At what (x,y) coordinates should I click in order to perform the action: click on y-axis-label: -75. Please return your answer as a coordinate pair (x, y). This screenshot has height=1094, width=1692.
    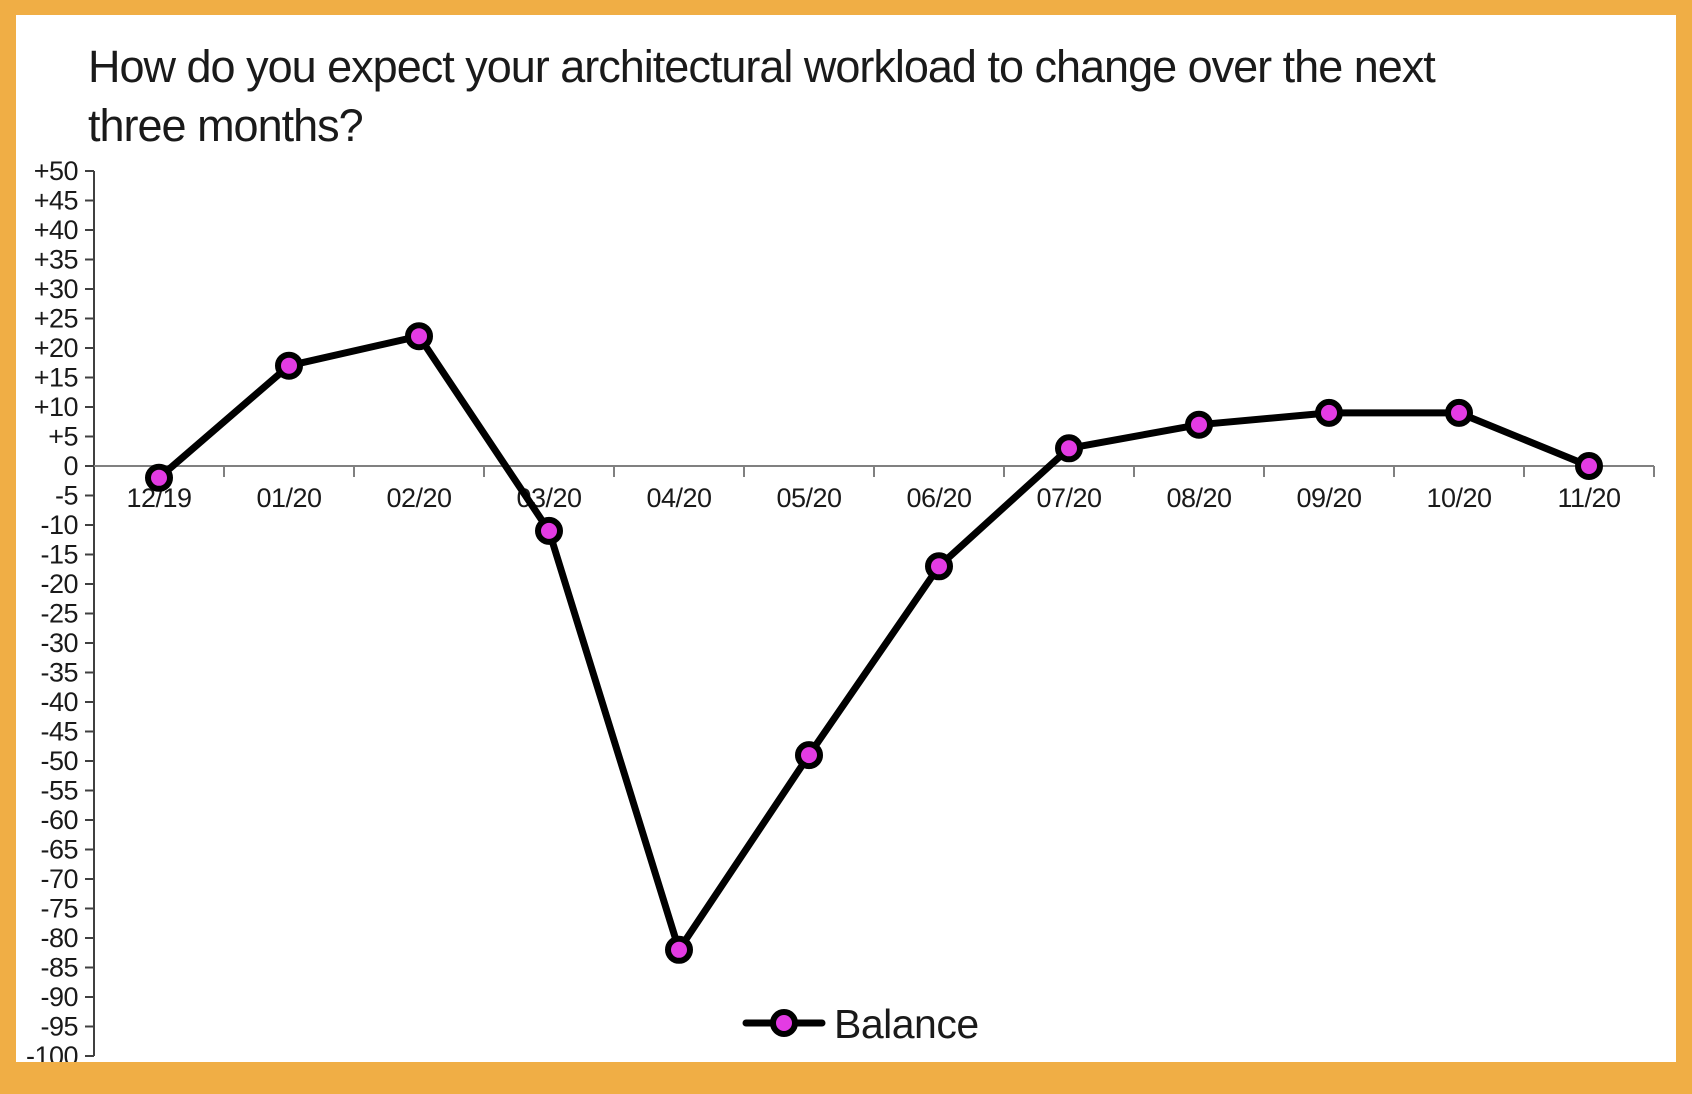
    Looking at the image, I should click on (59, 909).